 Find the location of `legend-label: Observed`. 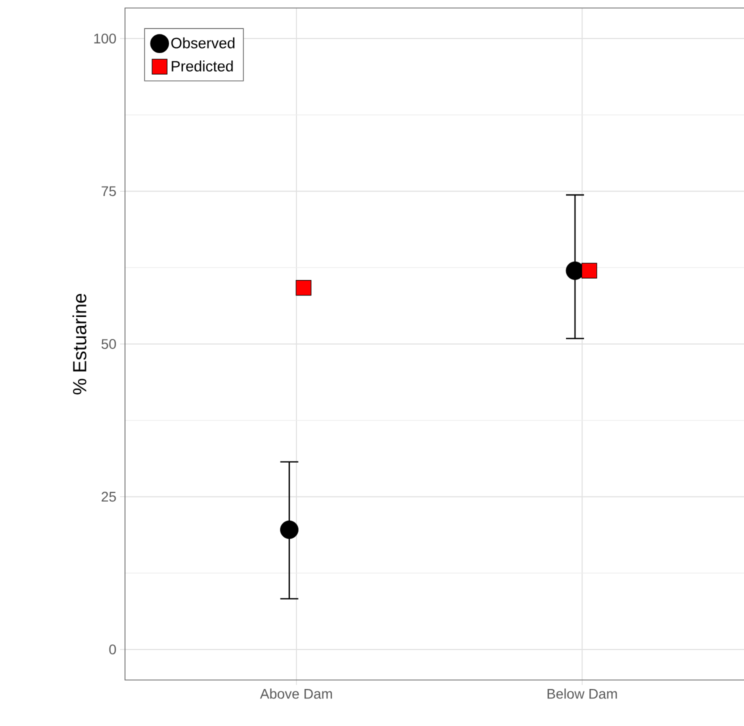

legend-label: Observed is located at coordinates (202, 42).